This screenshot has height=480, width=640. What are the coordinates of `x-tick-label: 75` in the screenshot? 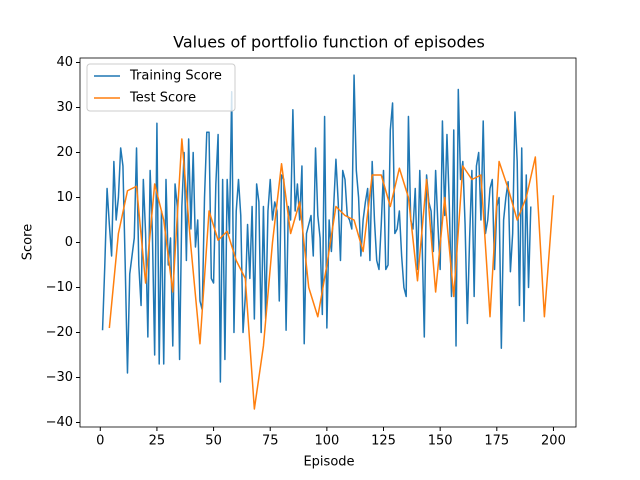 It's located at (270, 441).